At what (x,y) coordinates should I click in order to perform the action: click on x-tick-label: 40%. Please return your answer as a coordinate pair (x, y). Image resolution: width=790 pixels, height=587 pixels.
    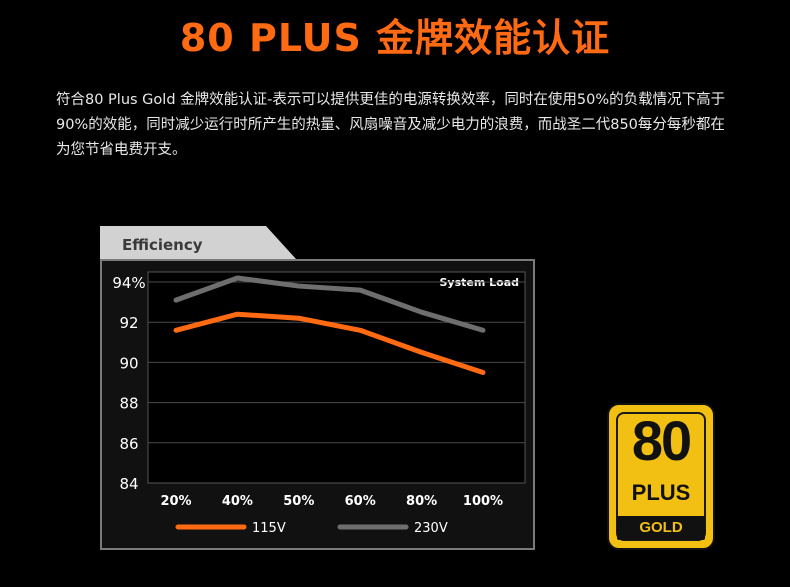
    Looking at the image, I should click on (237, 501).